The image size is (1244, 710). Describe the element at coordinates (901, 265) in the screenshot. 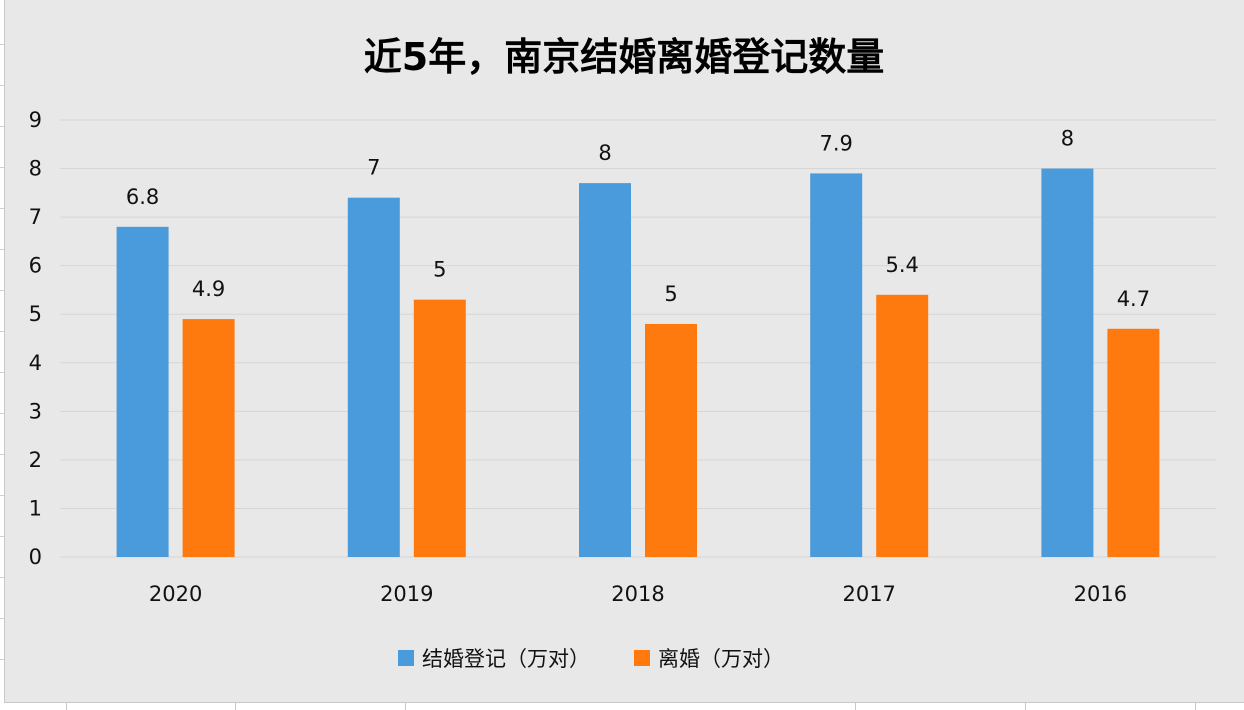

I see `data-label: 5.4` at that location.